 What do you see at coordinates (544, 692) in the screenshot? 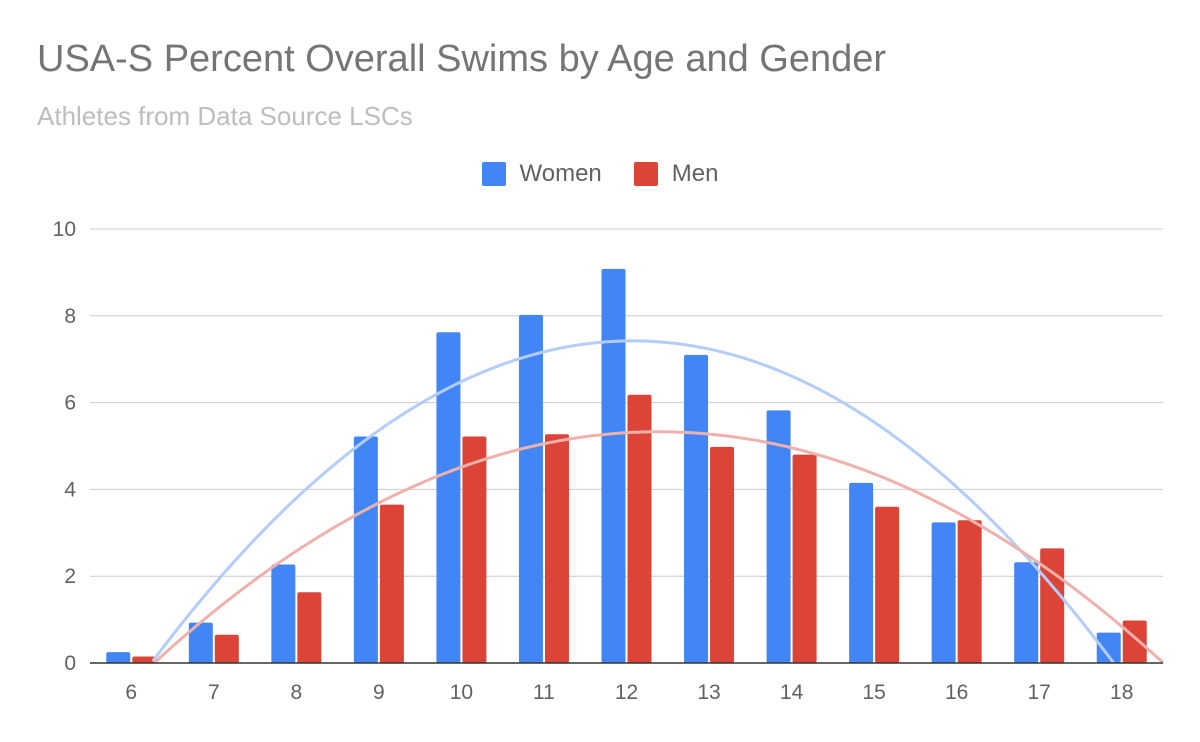
I see `x-tick-label-11: 11` at bounding box center [544, 692].